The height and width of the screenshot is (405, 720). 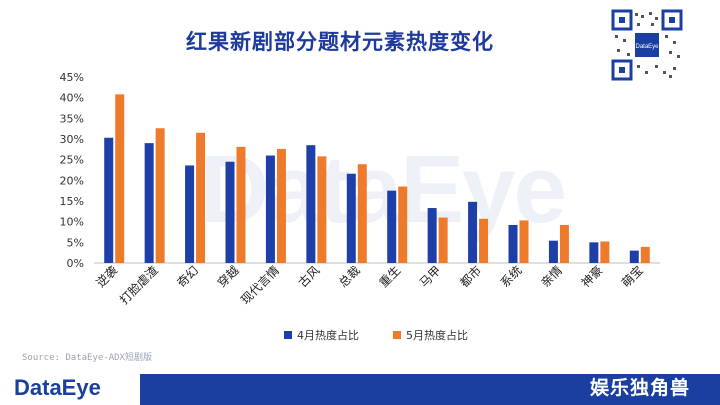 What do you see at coordinates (72, 98) in the screenshot?
I see `y-tick-label: 40%` at bounding box center [72, 98].